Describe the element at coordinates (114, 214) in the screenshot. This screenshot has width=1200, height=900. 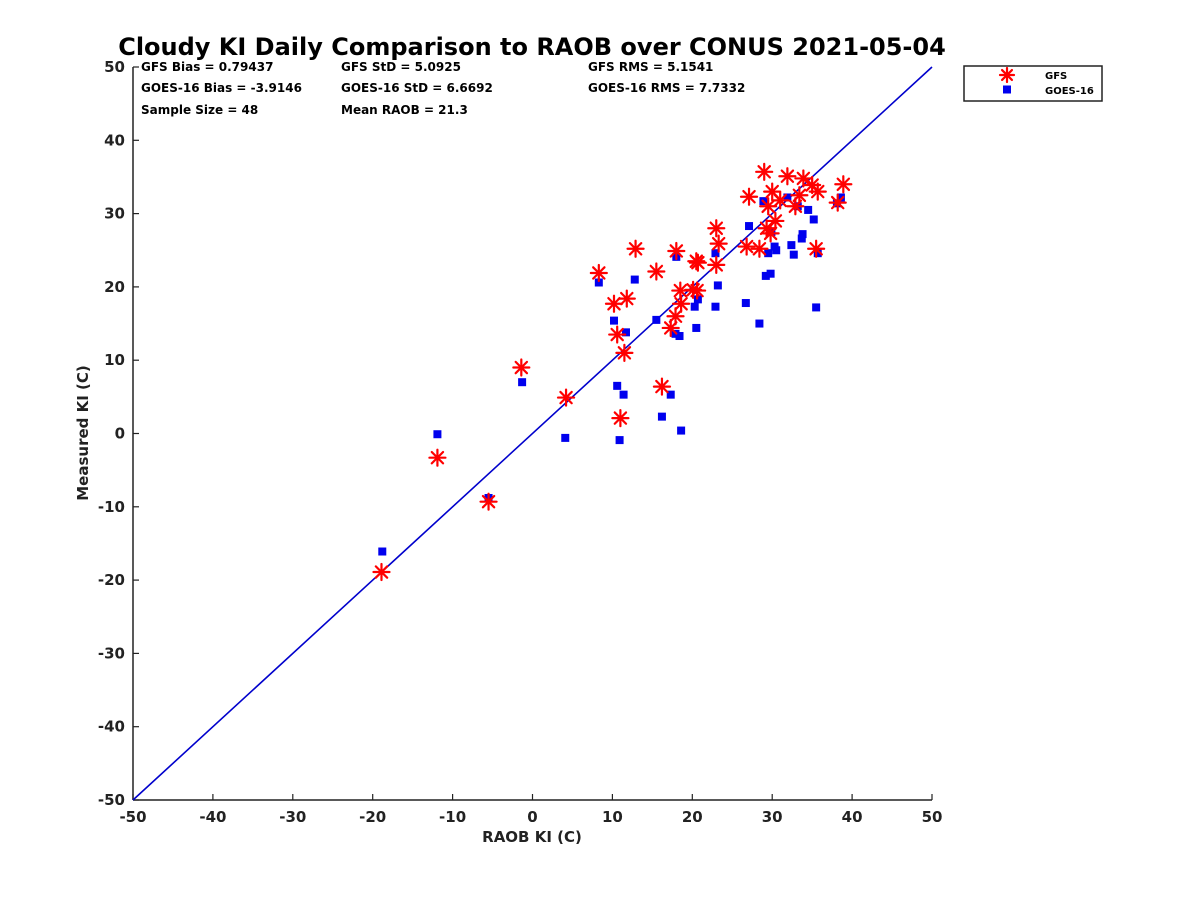
I see `y-tick-label: 30` at that location.